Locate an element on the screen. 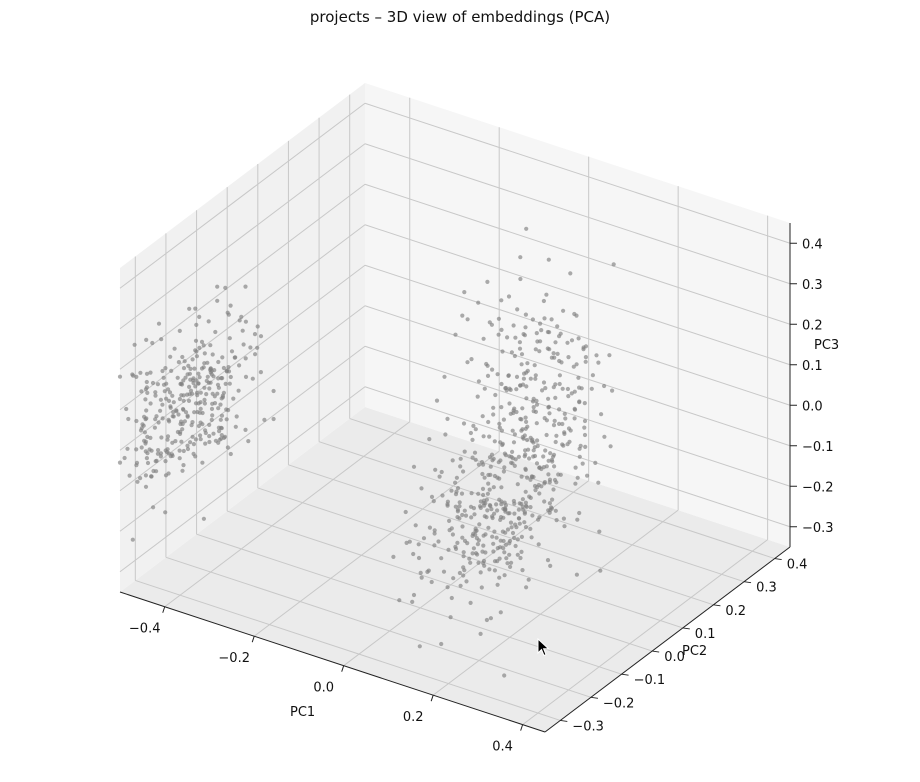  x-axis-label: PC1 is located at coordinates (302, 712).